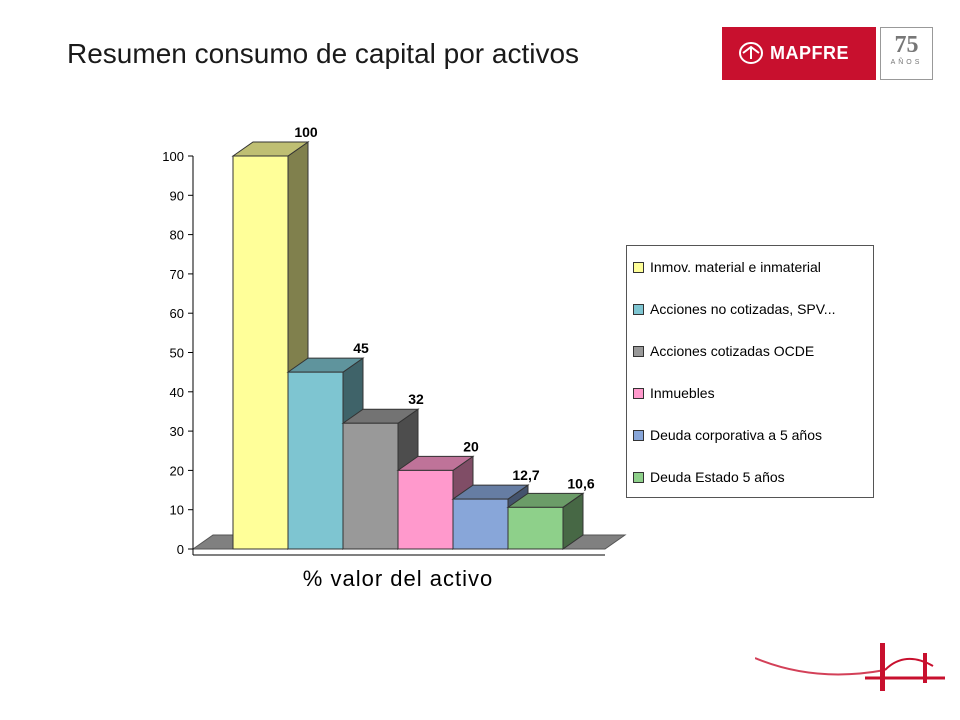 This screenshot has height=720, width=960. What do you see at coordinates (177, 313) in the screenshot?
I see `y-tick-label: 60` at bounding box center [177, 313].